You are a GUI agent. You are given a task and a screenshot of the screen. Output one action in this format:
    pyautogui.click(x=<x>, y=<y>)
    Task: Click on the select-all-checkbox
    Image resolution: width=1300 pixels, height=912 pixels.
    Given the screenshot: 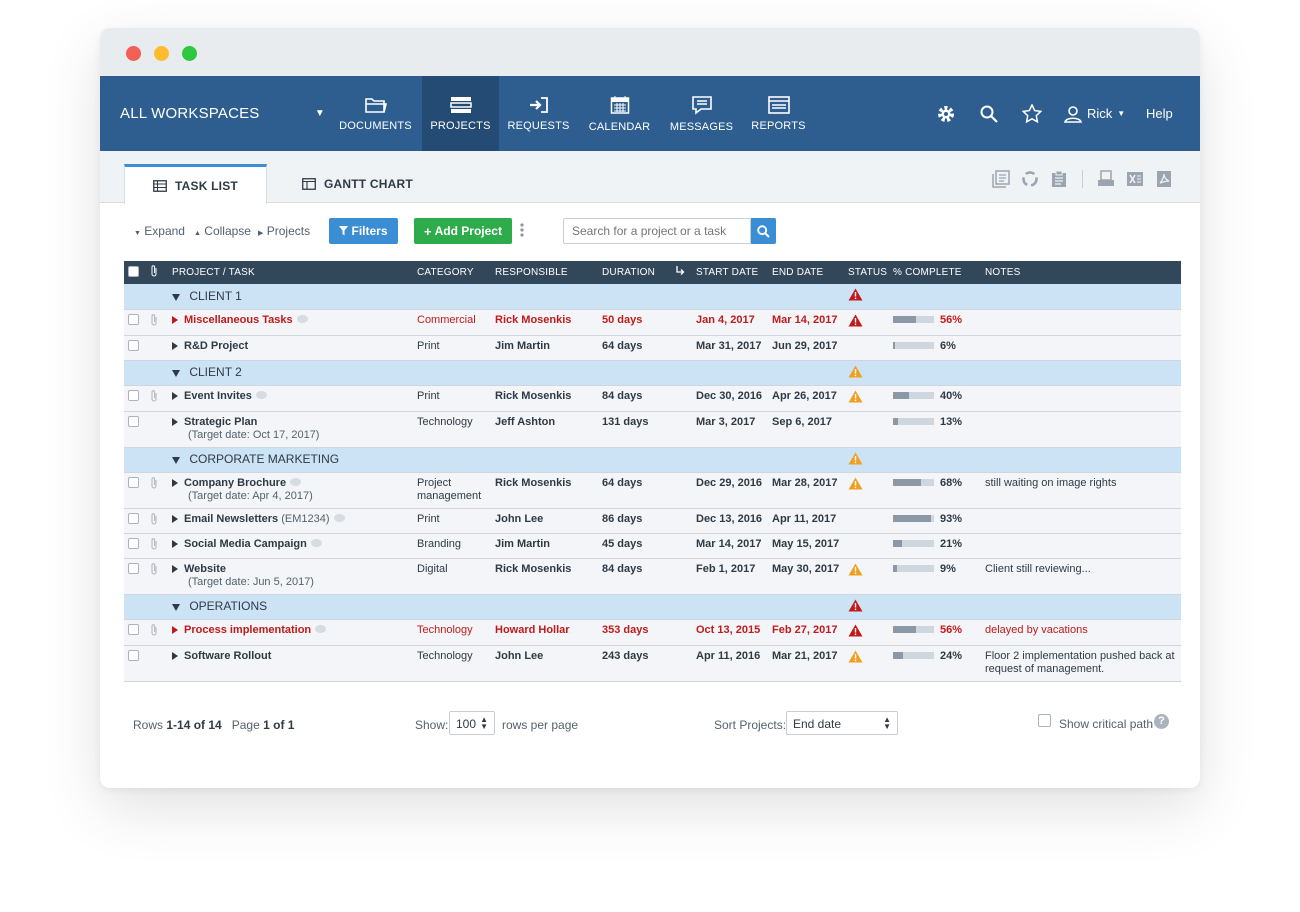 What is the action you would take?
    pyautogui.click(x=133, y=271)
    